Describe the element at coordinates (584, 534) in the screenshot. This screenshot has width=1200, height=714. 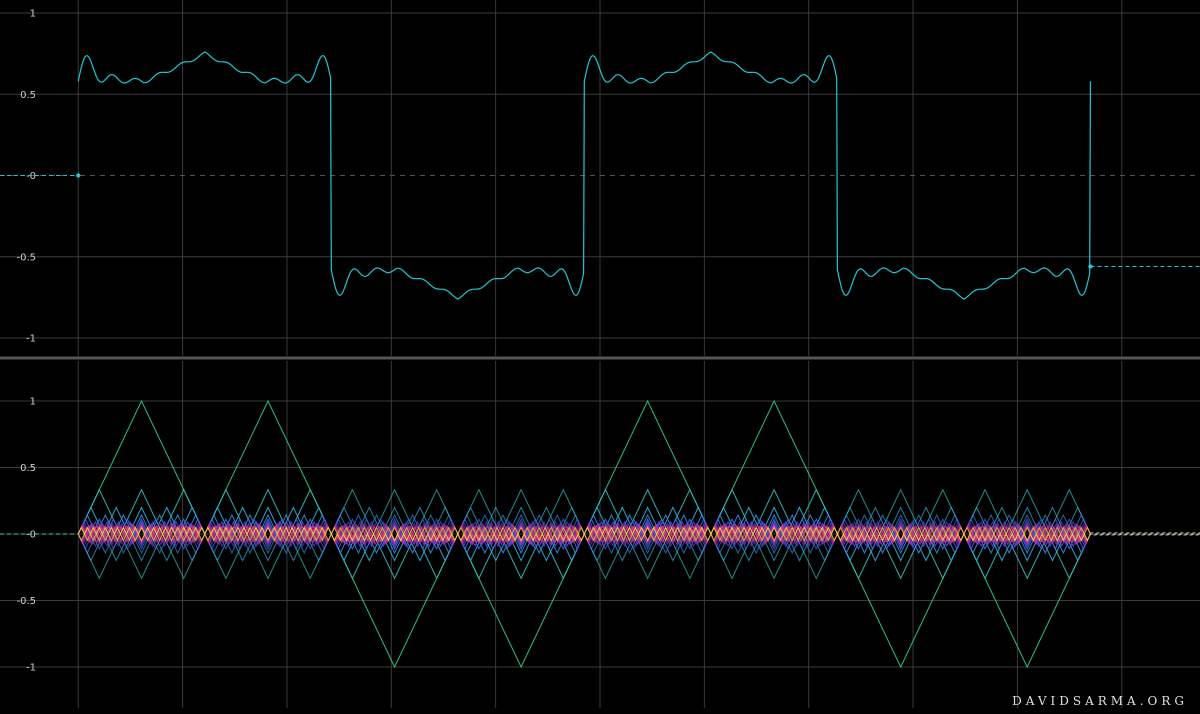
I see `harmonic-21-mirror` at that location.